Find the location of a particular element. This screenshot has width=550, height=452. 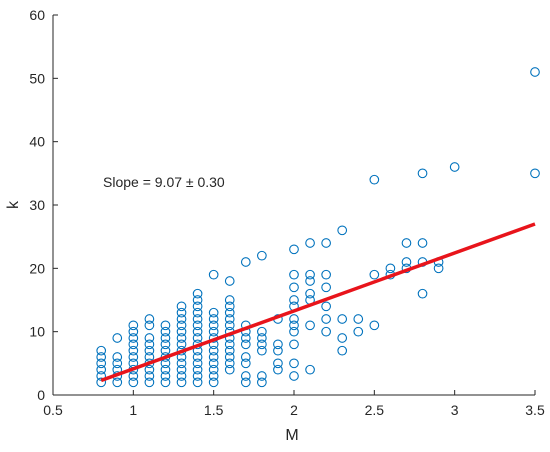

x-tick-label: 2 is located at coordinates (294, 410).